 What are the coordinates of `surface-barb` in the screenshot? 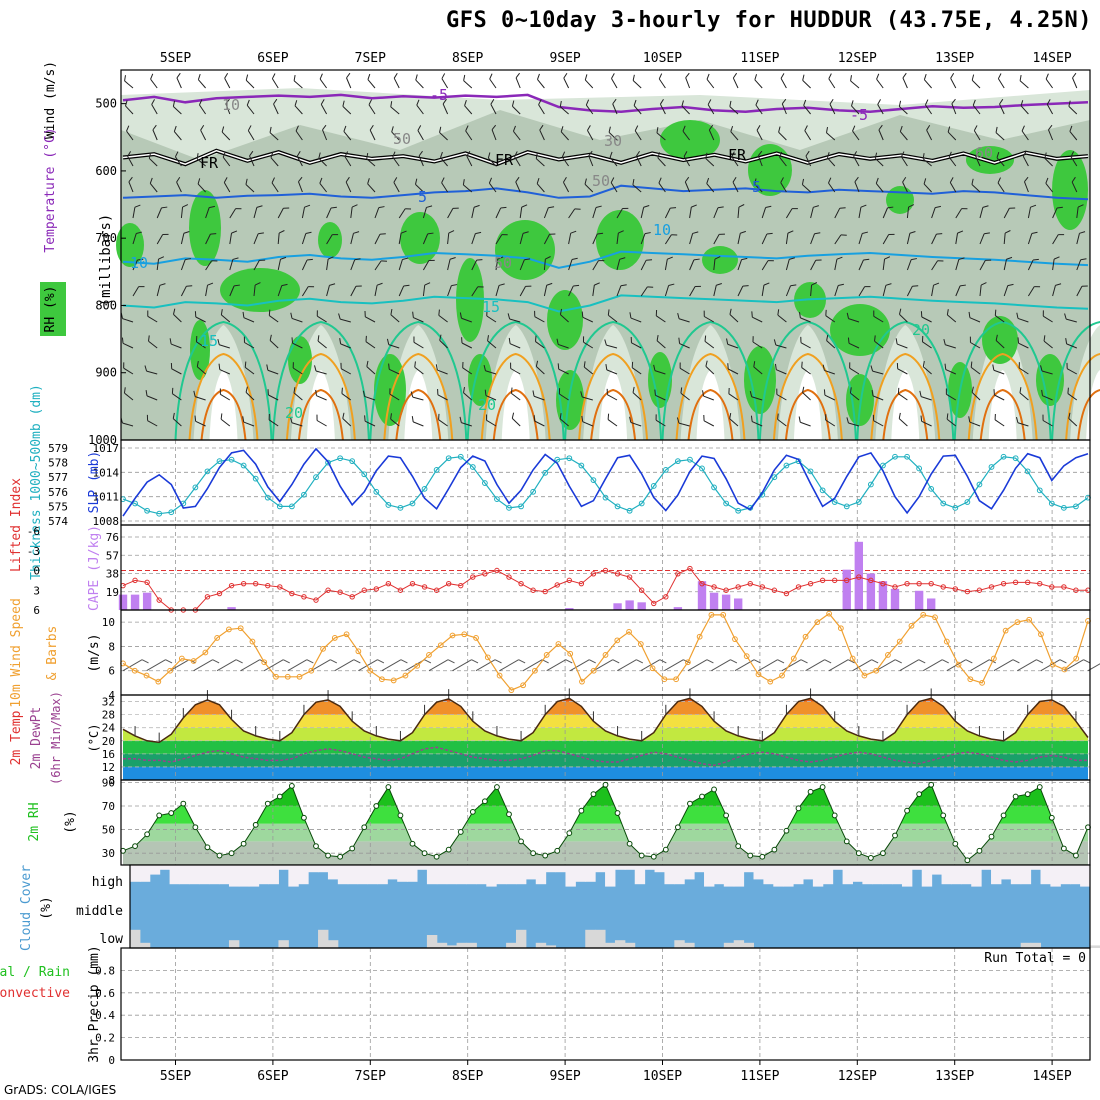 It's located at (700, 665).